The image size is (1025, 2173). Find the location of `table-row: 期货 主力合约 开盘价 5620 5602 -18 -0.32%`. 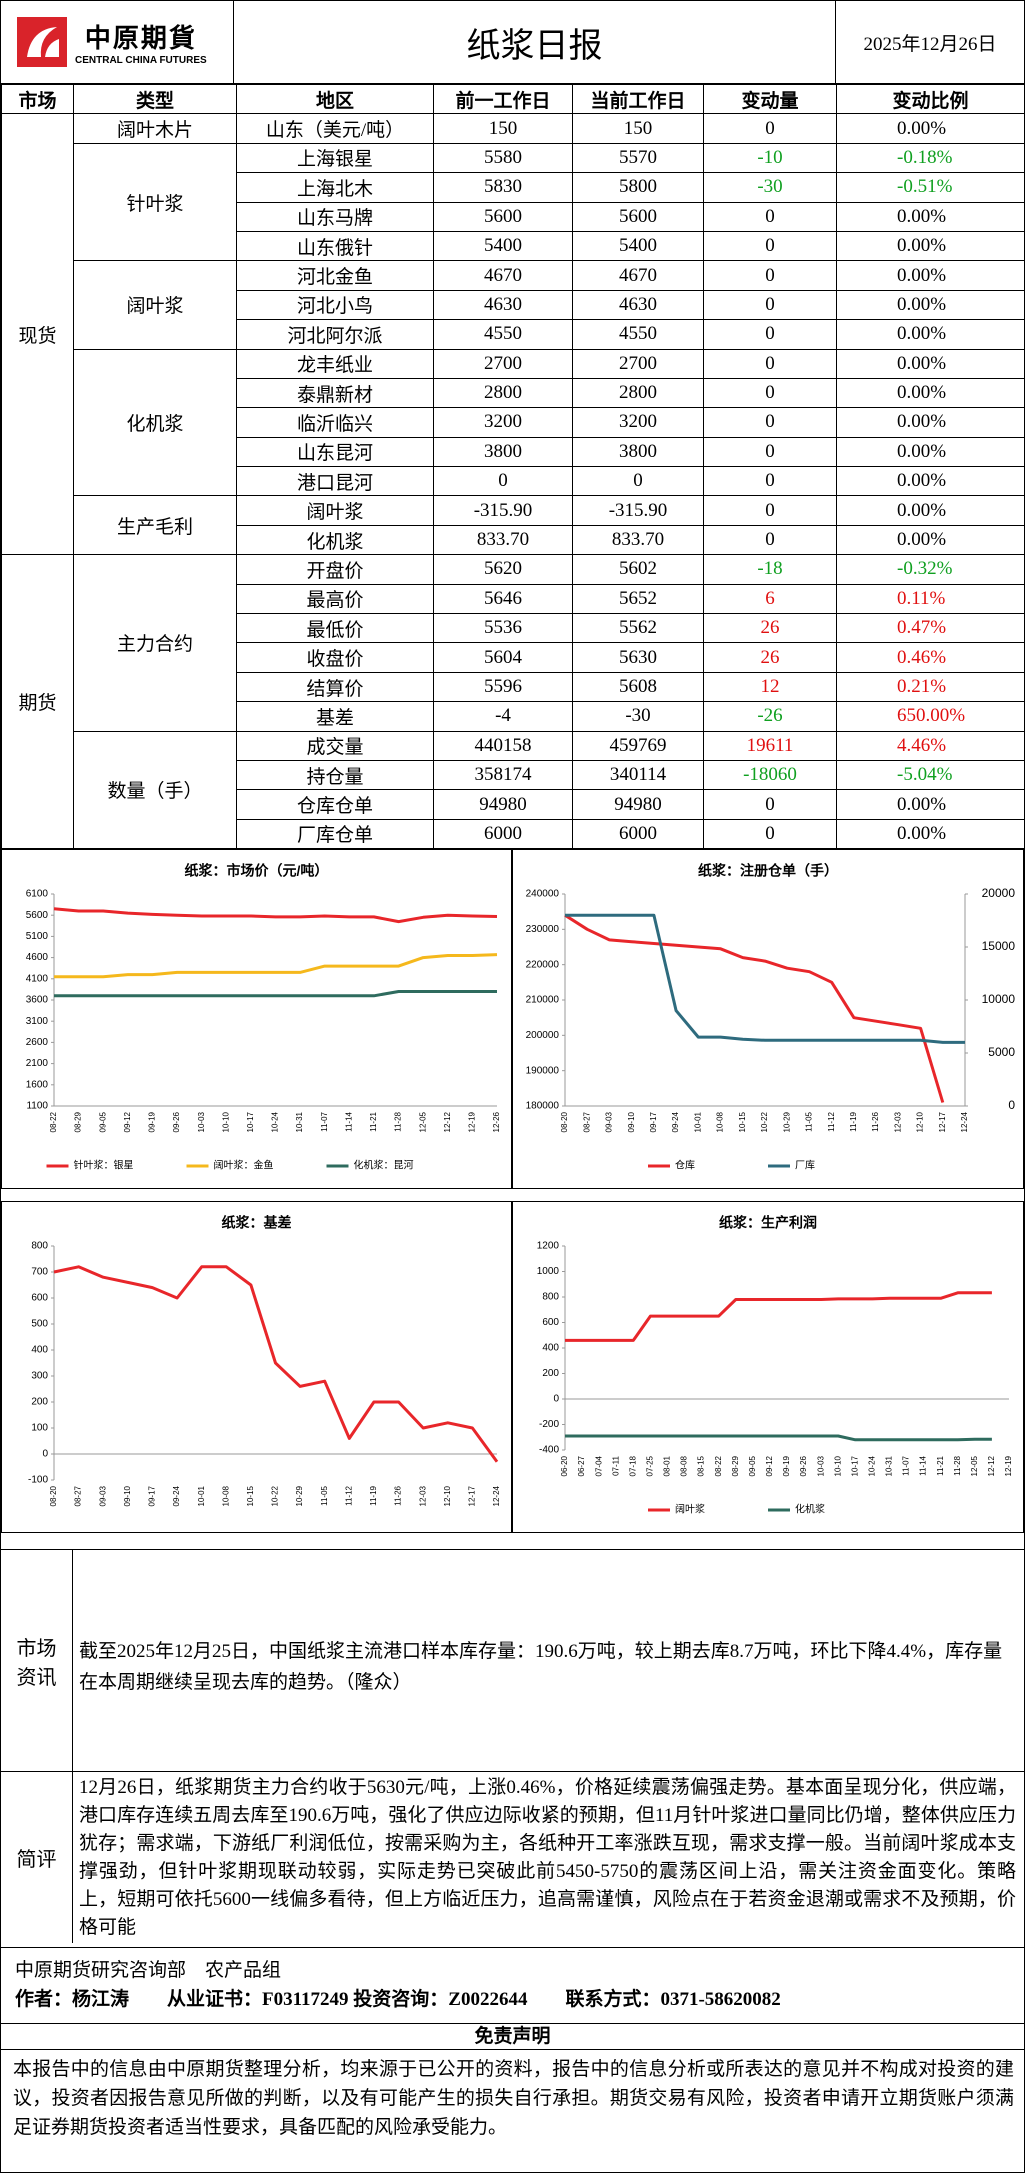

table-row: 期货 主力合约 开盘价 5620 5602 -18 -0.32% is located at coordinates (513, 702).